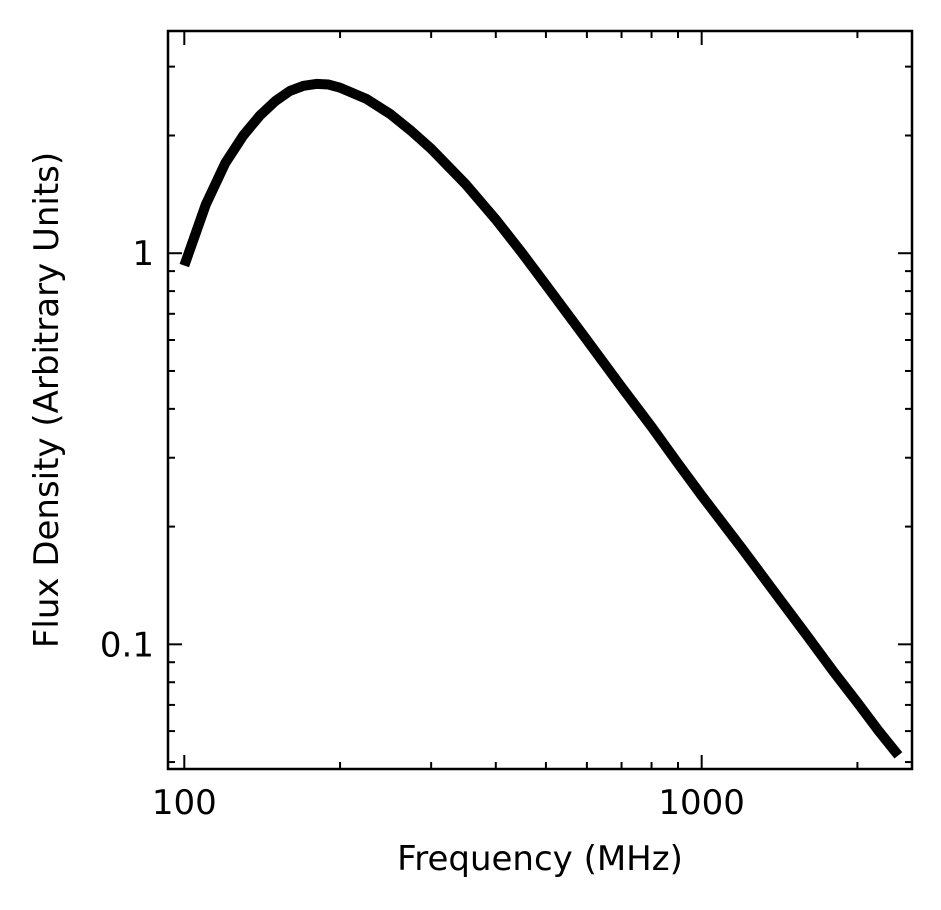 This screenshot has height=910, width=941. I want to click on y-tick-label: 0.1, so click(127, 645).